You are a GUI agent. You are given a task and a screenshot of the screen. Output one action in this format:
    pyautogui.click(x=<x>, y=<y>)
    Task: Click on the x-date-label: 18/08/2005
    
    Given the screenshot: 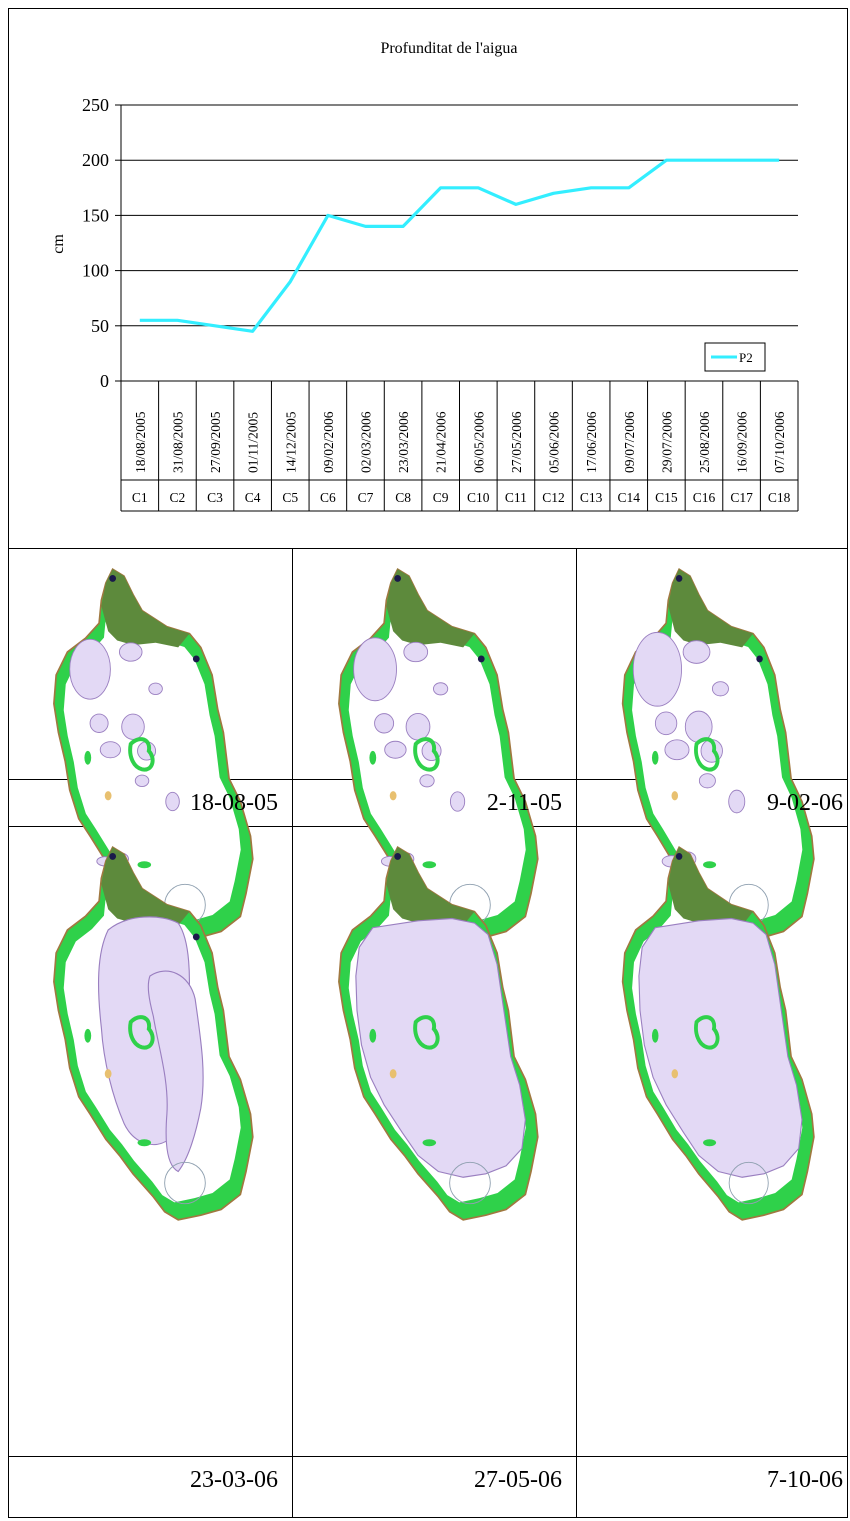 What is the action you would take?
    pyautogui.click(x=140, y=442)
    